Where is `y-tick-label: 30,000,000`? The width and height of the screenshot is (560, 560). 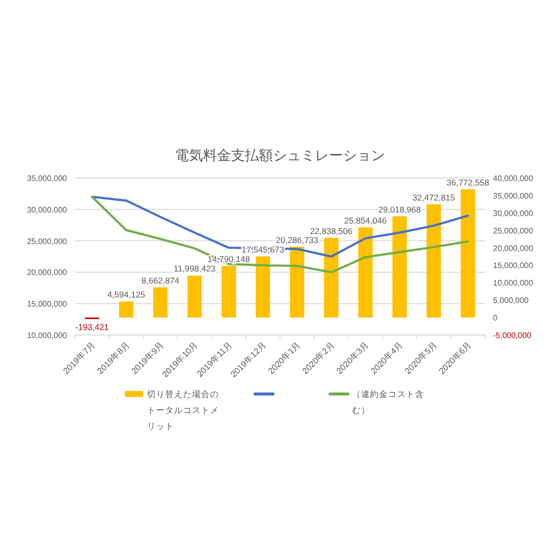
y-tick-label: 30,000,000 is located at coordinates (47, 209).